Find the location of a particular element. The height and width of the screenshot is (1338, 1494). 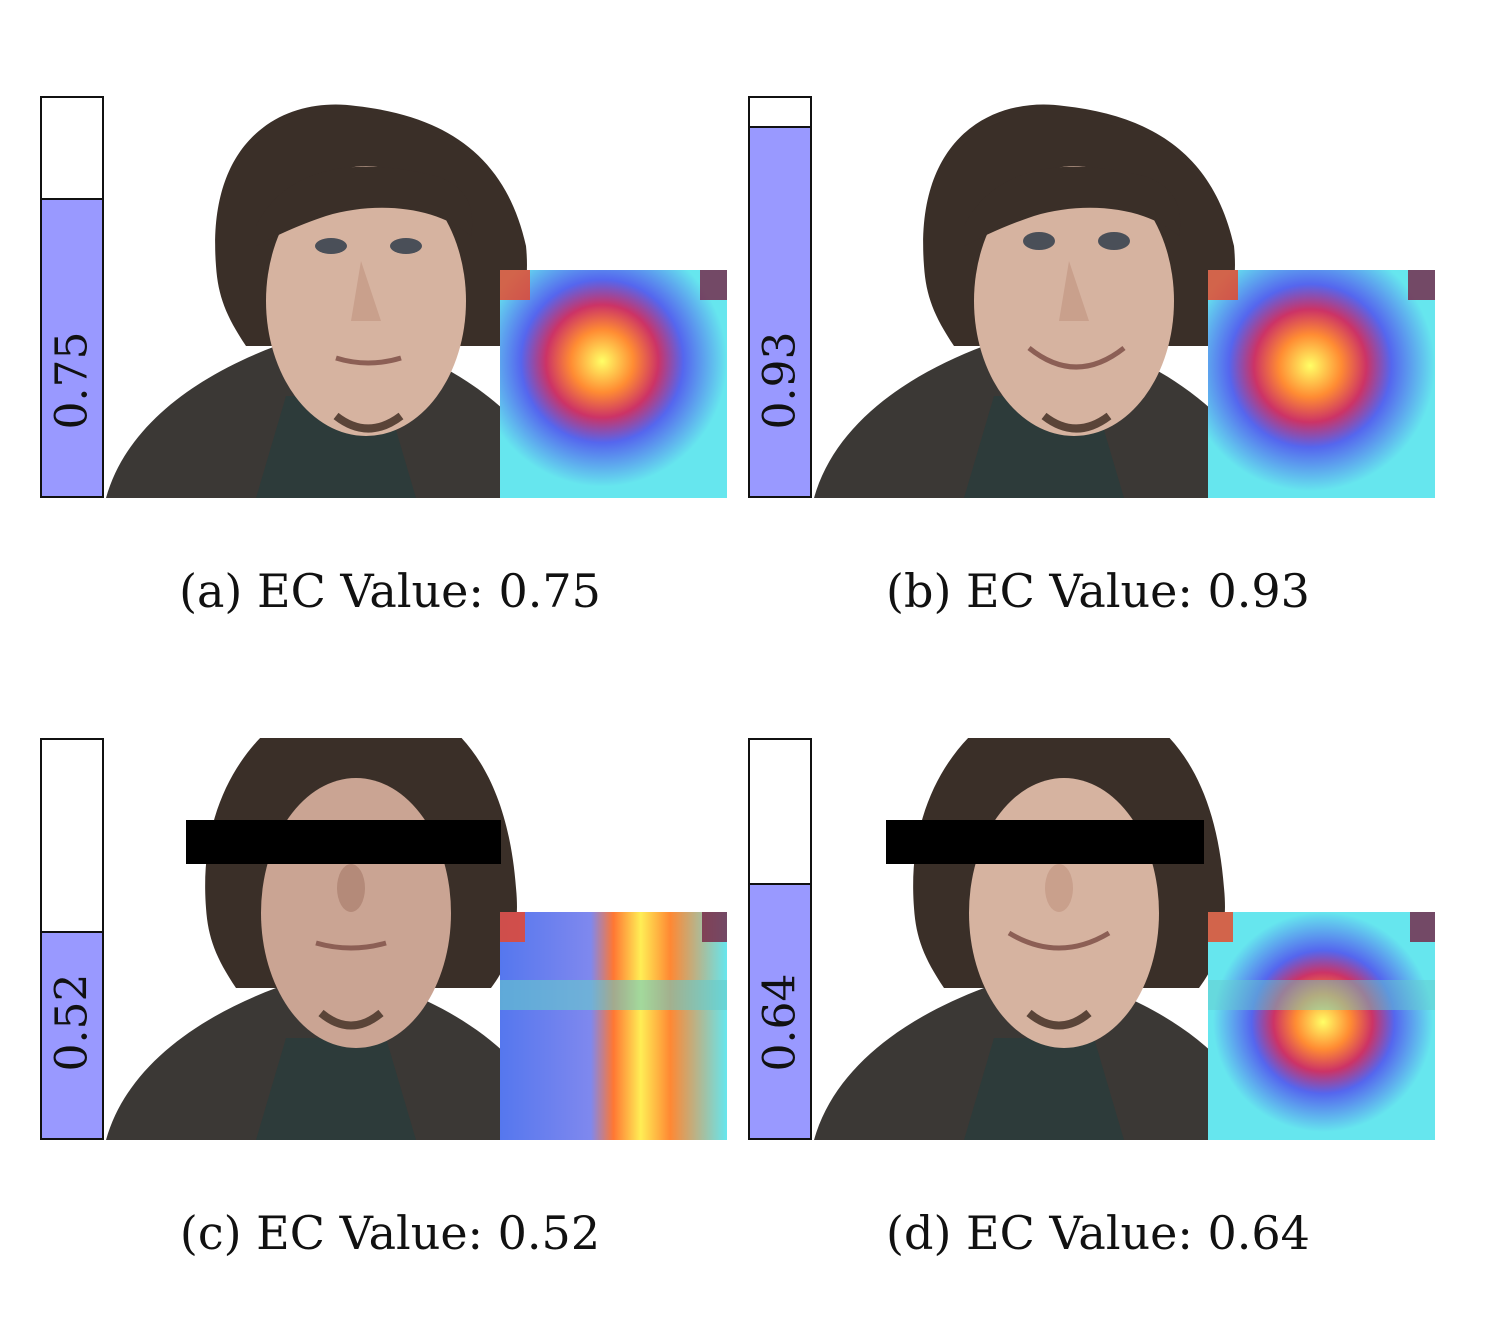

ec-bar: 0.75 is located at coordinates (72, 297).